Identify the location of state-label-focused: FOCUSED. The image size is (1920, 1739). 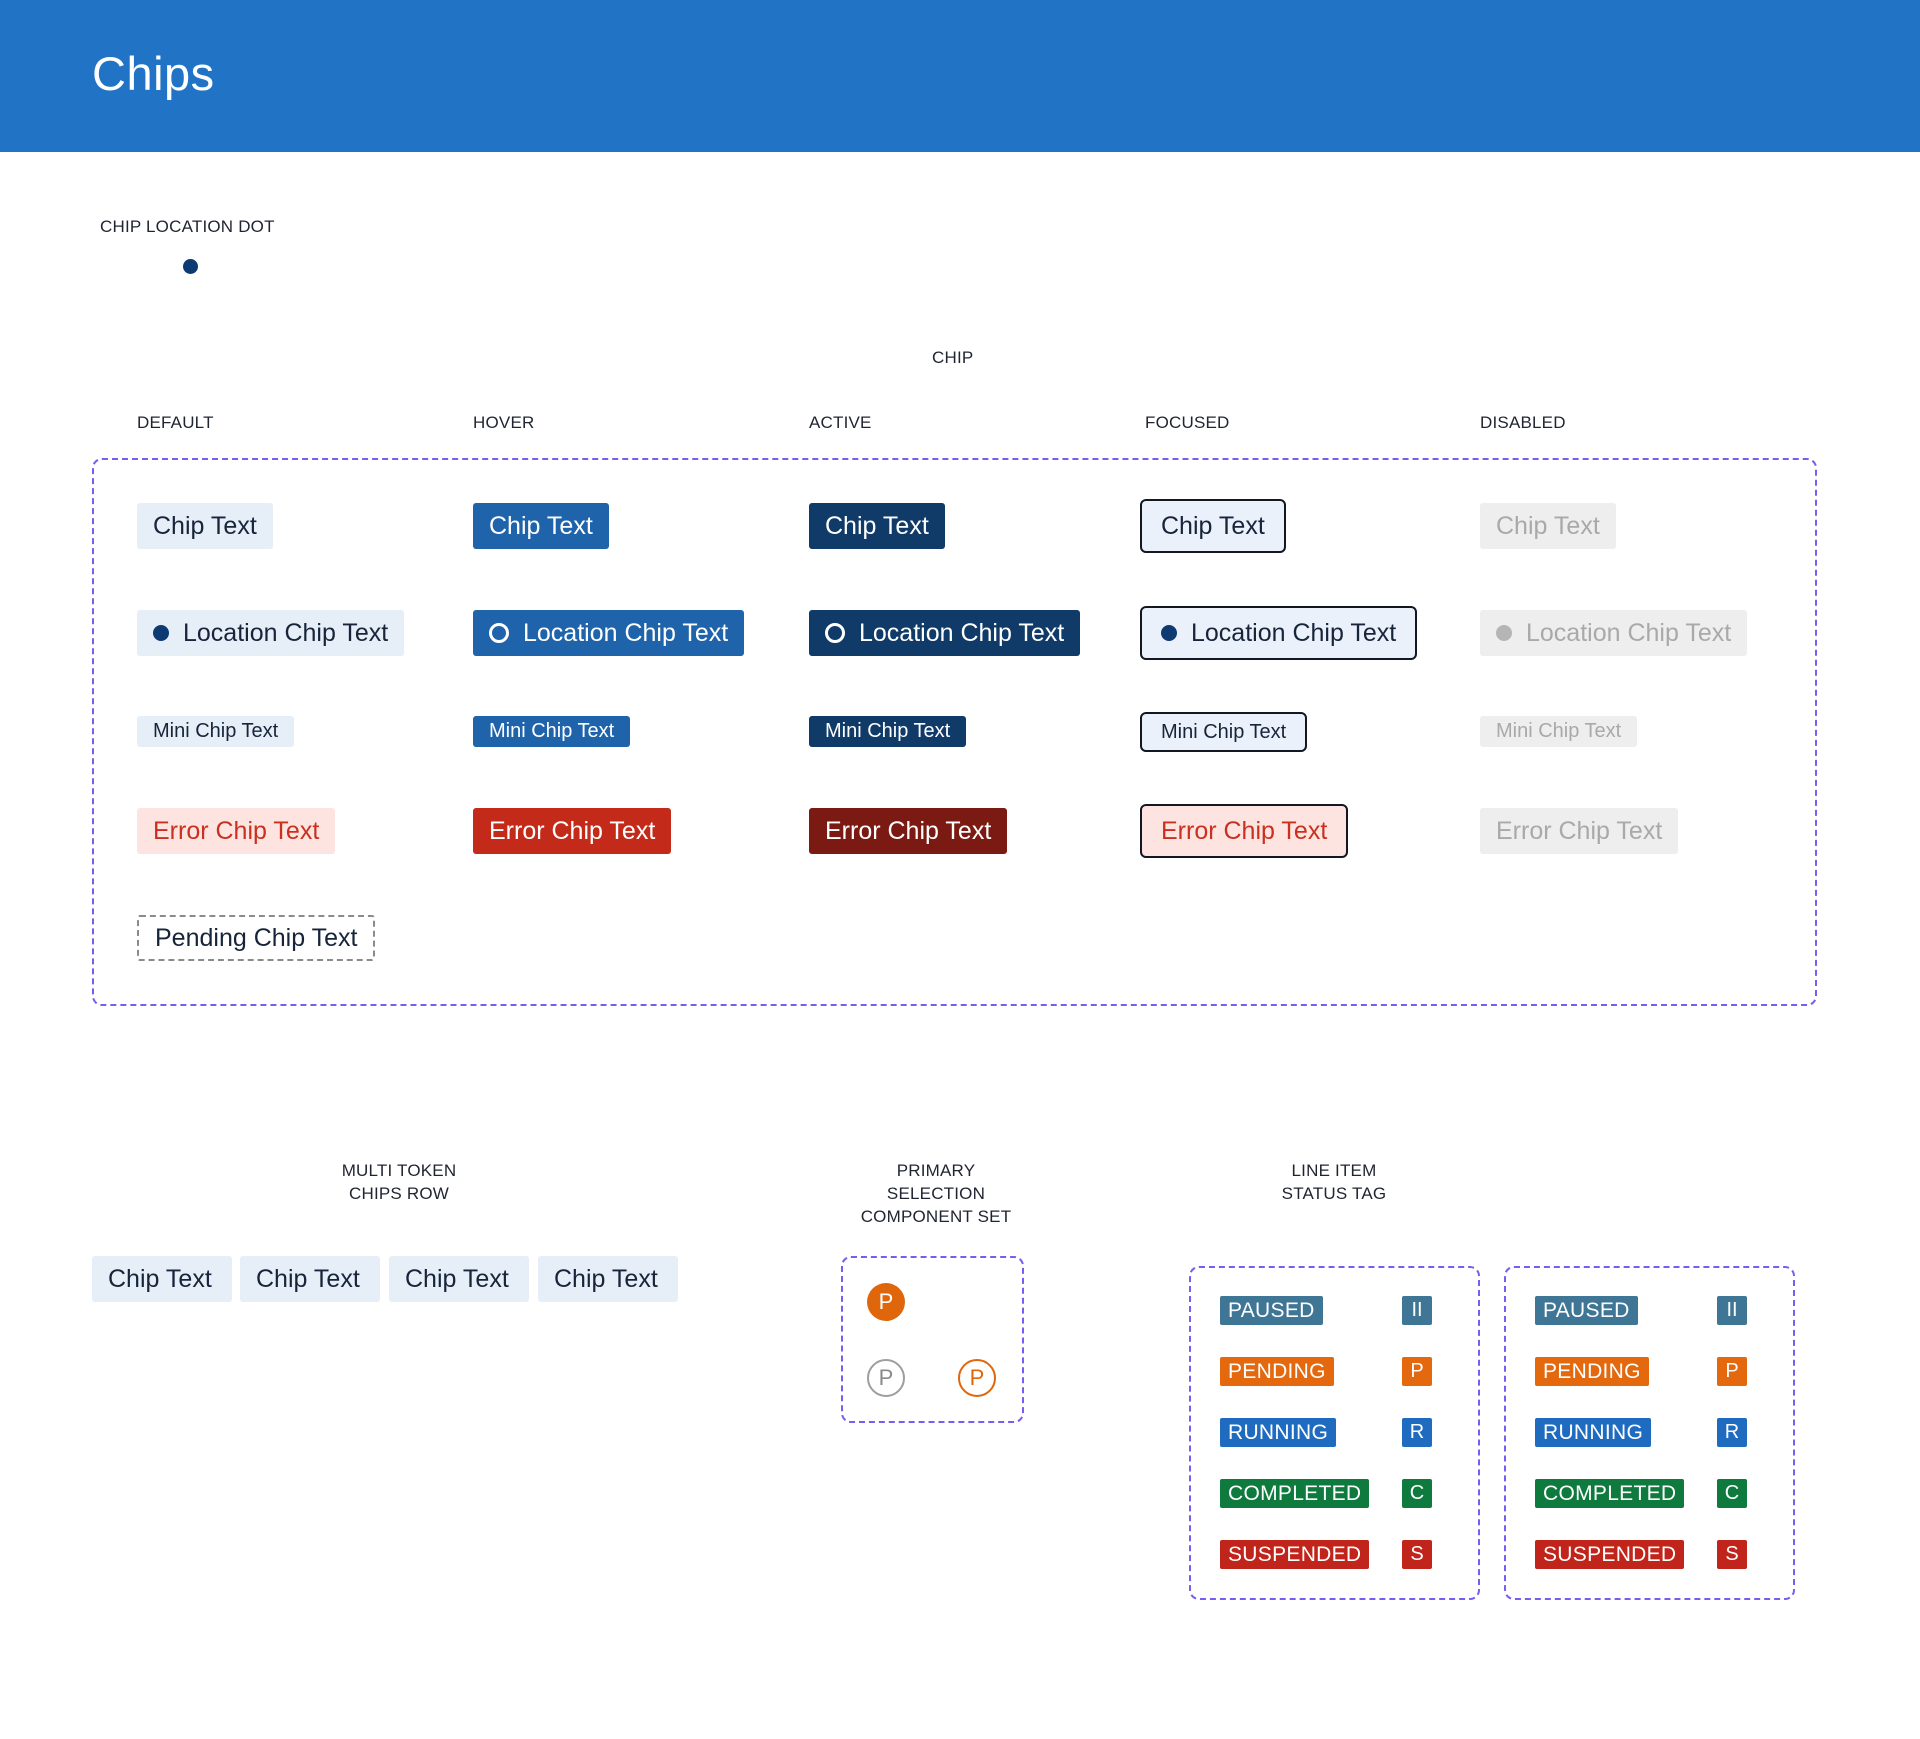
(1187, 422).